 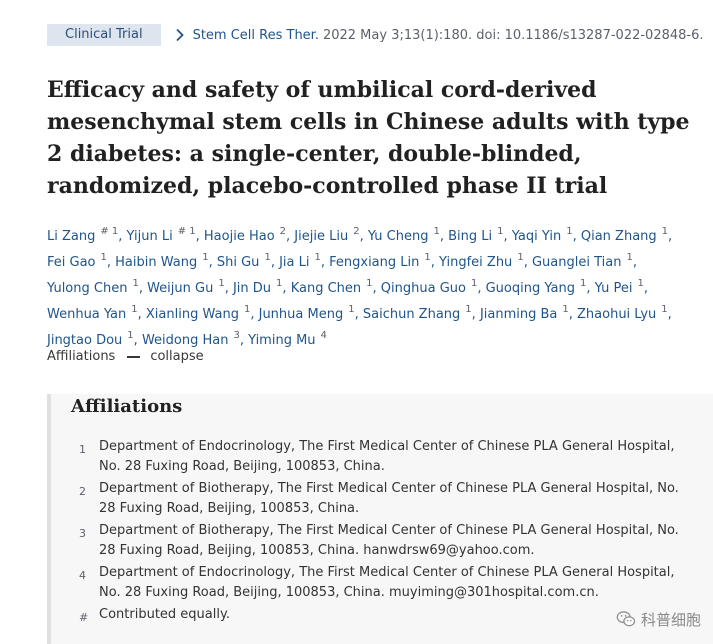 I want to click on watermark: 科普细胞, so click(x=658, y=619).